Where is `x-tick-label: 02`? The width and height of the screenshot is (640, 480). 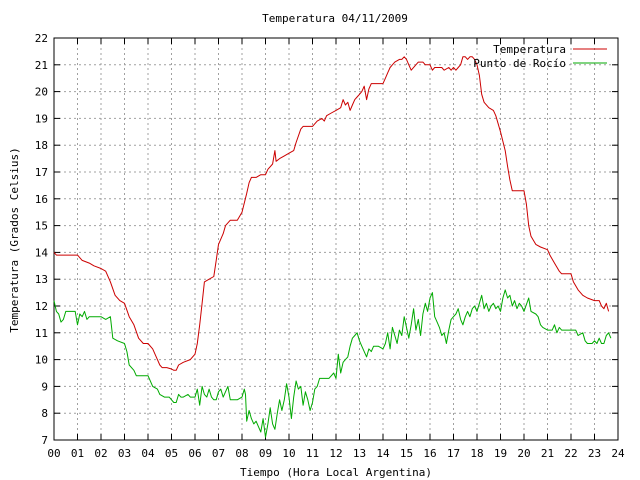
x-tick-label: 02 is located at coordinates (100, 453).